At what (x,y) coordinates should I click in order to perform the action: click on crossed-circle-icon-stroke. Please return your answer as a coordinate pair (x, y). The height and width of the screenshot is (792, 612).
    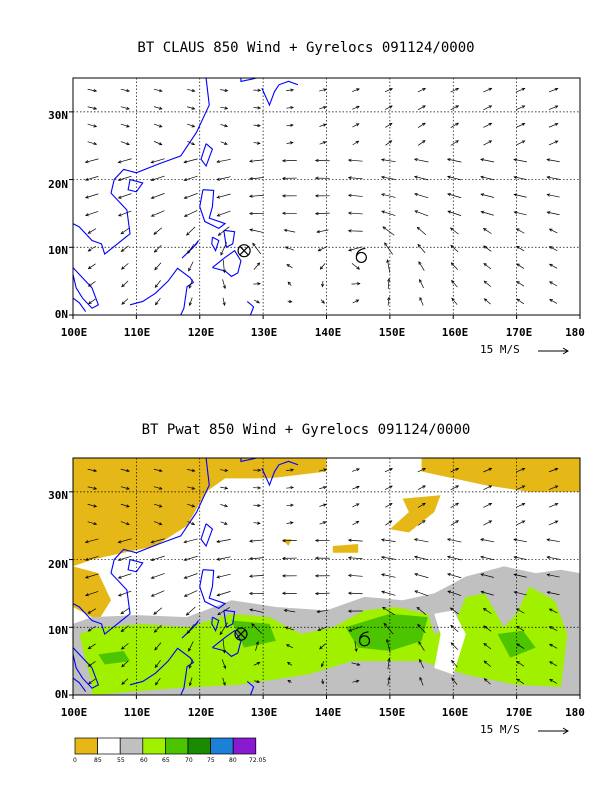
    Looking at the image, I should click on (244, 251).